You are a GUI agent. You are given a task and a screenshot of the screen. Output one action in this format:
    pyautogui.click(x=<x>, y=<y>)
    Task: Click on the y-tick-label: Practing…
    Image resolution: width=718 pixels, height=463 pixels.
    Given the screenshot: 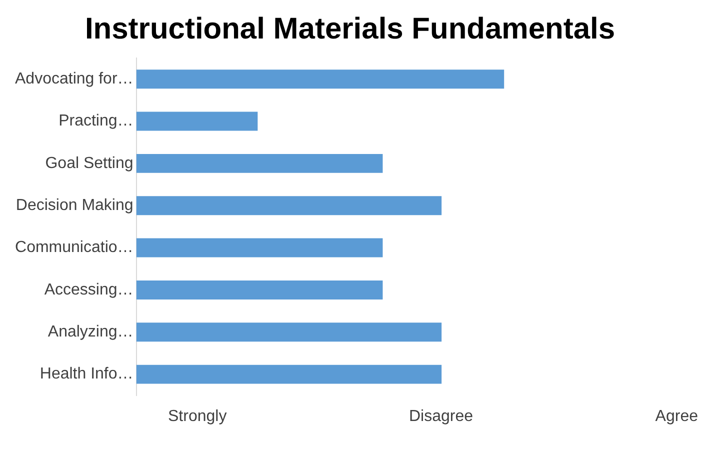 What is the action you would take?
    pyautogui.click(x=96, y=121)
    